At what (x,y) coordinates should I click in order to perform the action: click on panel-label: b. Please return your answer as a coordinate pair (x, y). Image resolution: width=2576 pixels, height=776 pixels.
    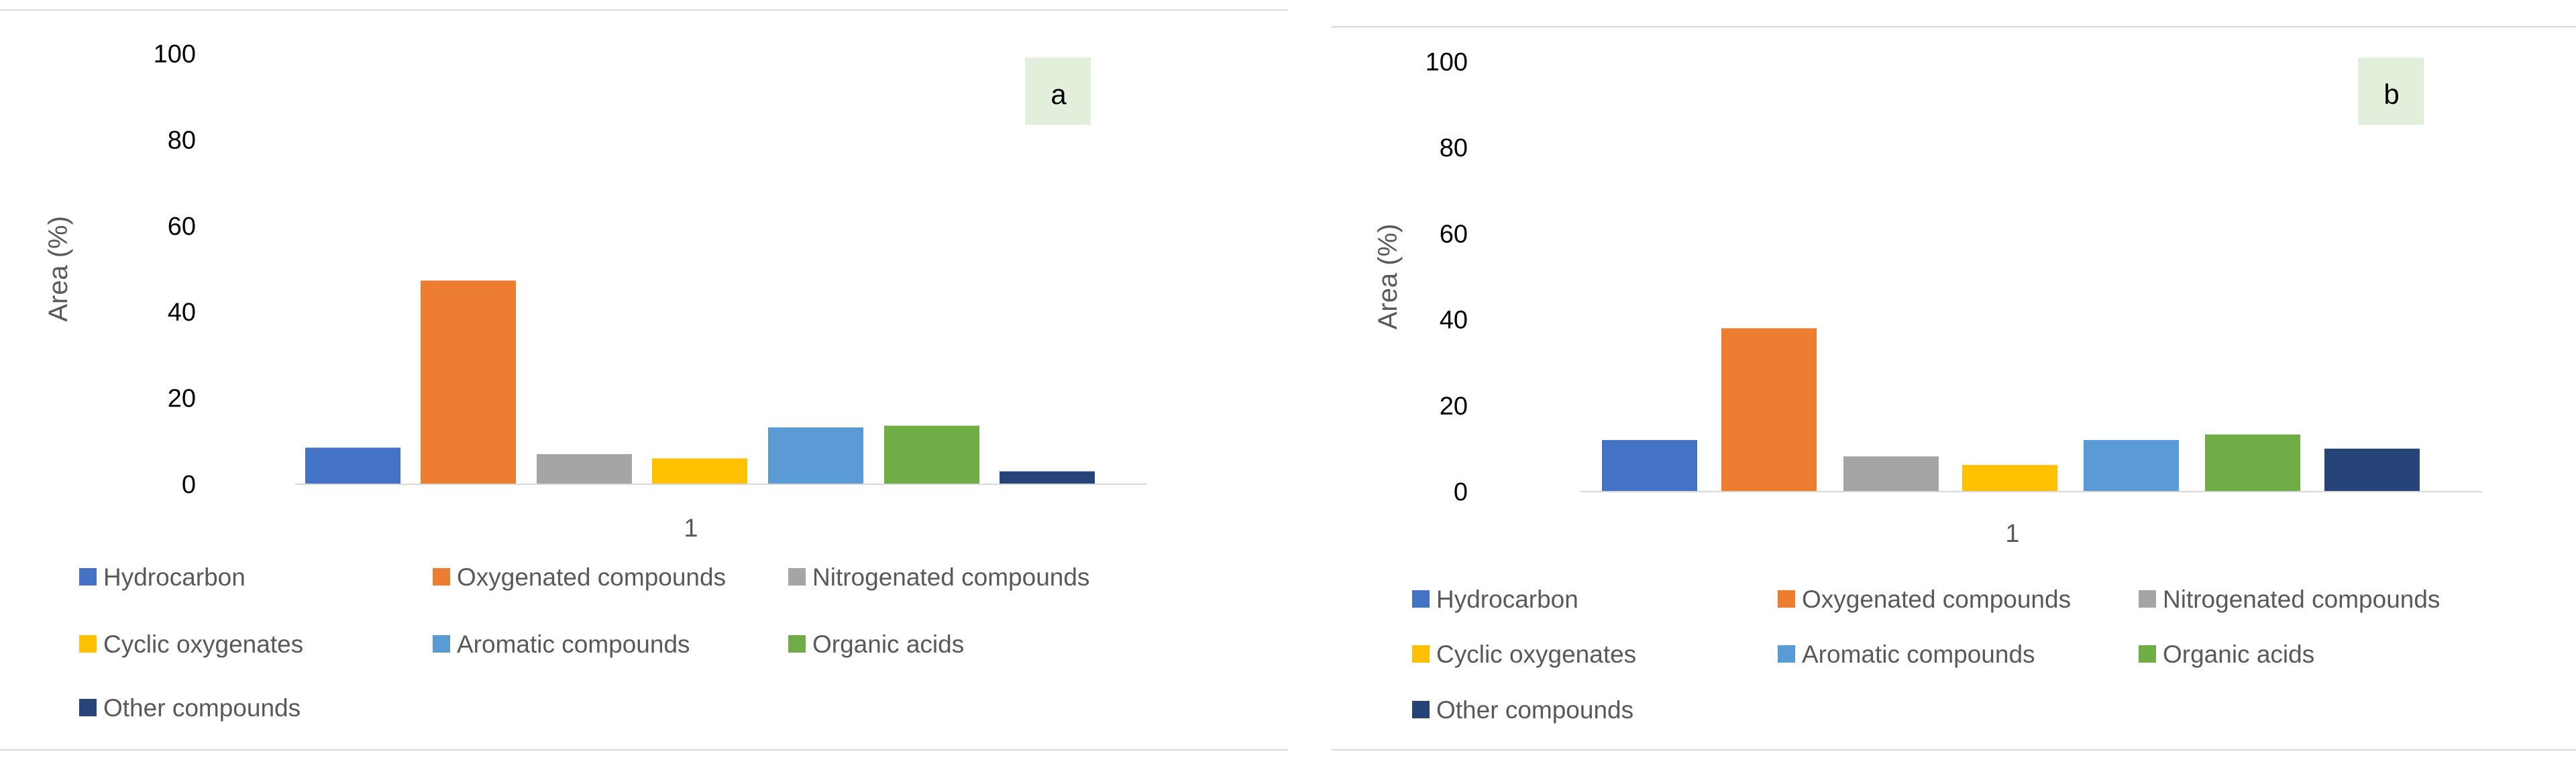
    Looking at the image, I should click on (2391, 94).